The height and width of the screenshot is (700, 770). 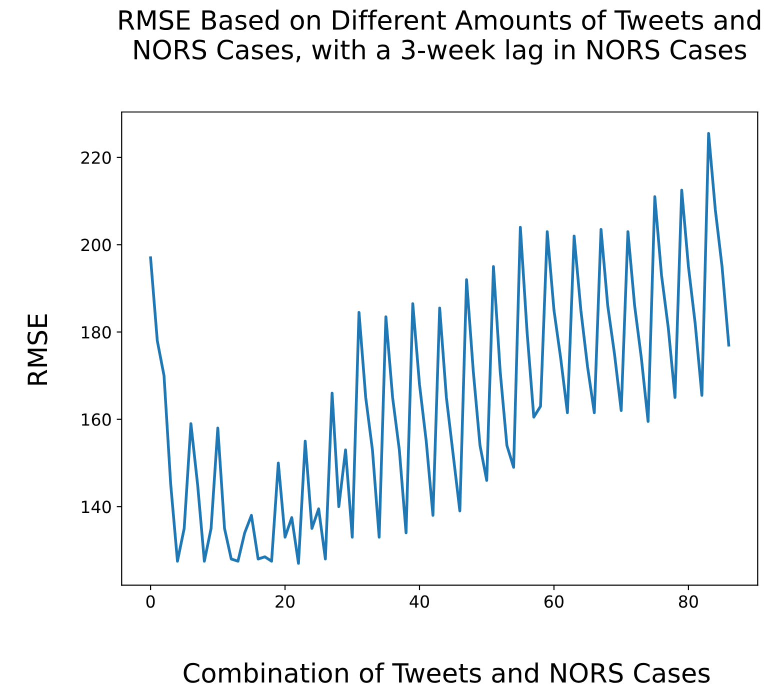 I want to click on x-tick-label: 60, so click(x=554, y=601).